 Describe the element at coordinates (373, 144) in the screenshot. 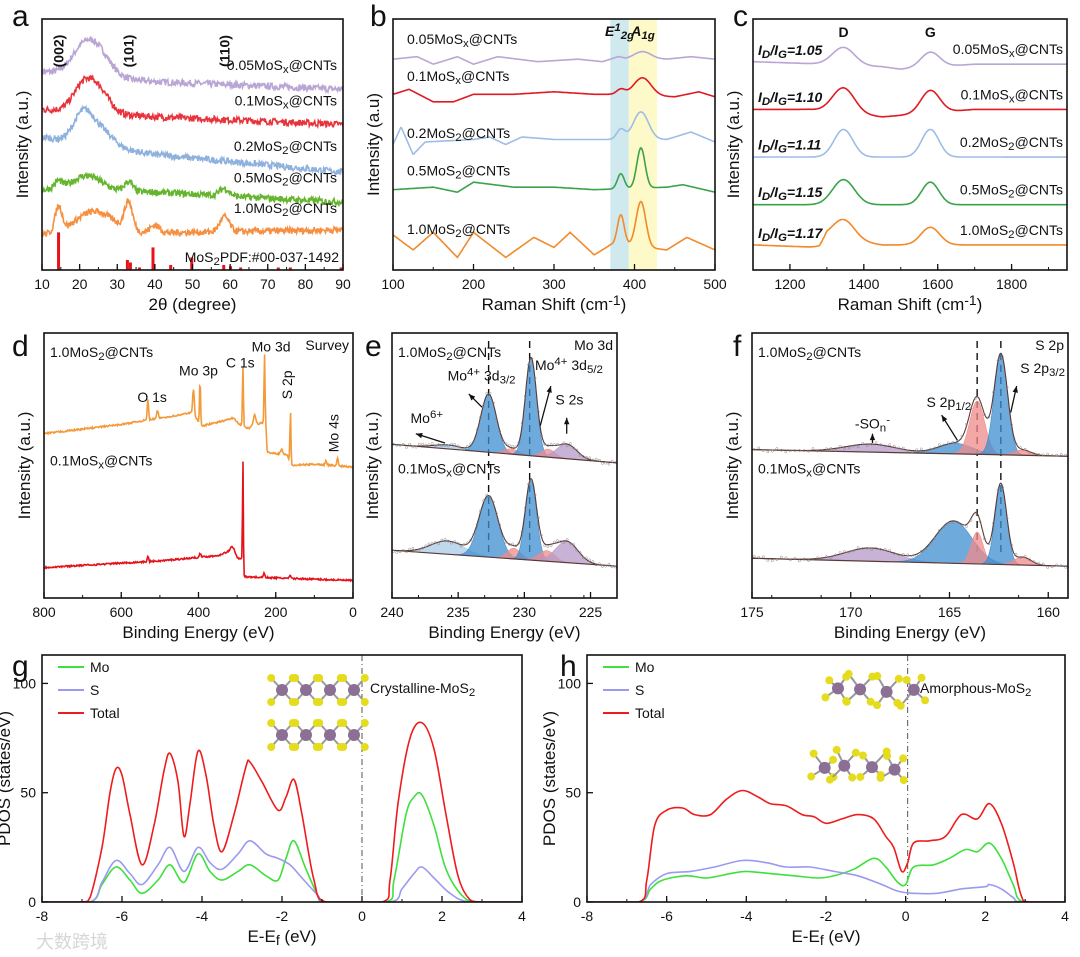

I see `y-axis-label: Intensity (a.u)` at that location.